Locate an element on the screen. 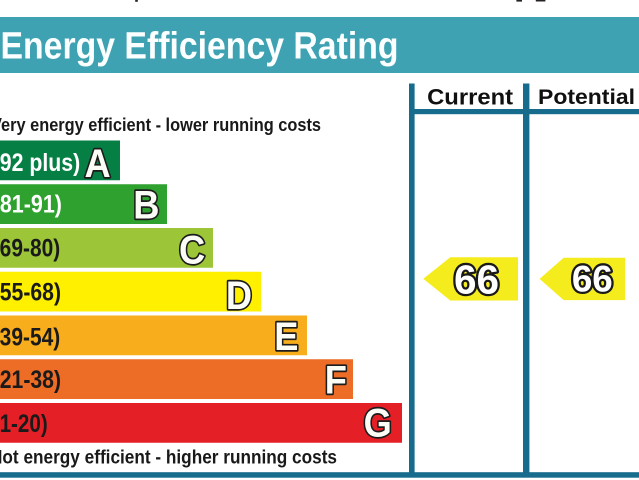  svg-text: Energy Efficiency Rating is located at coordinates (200, 46).